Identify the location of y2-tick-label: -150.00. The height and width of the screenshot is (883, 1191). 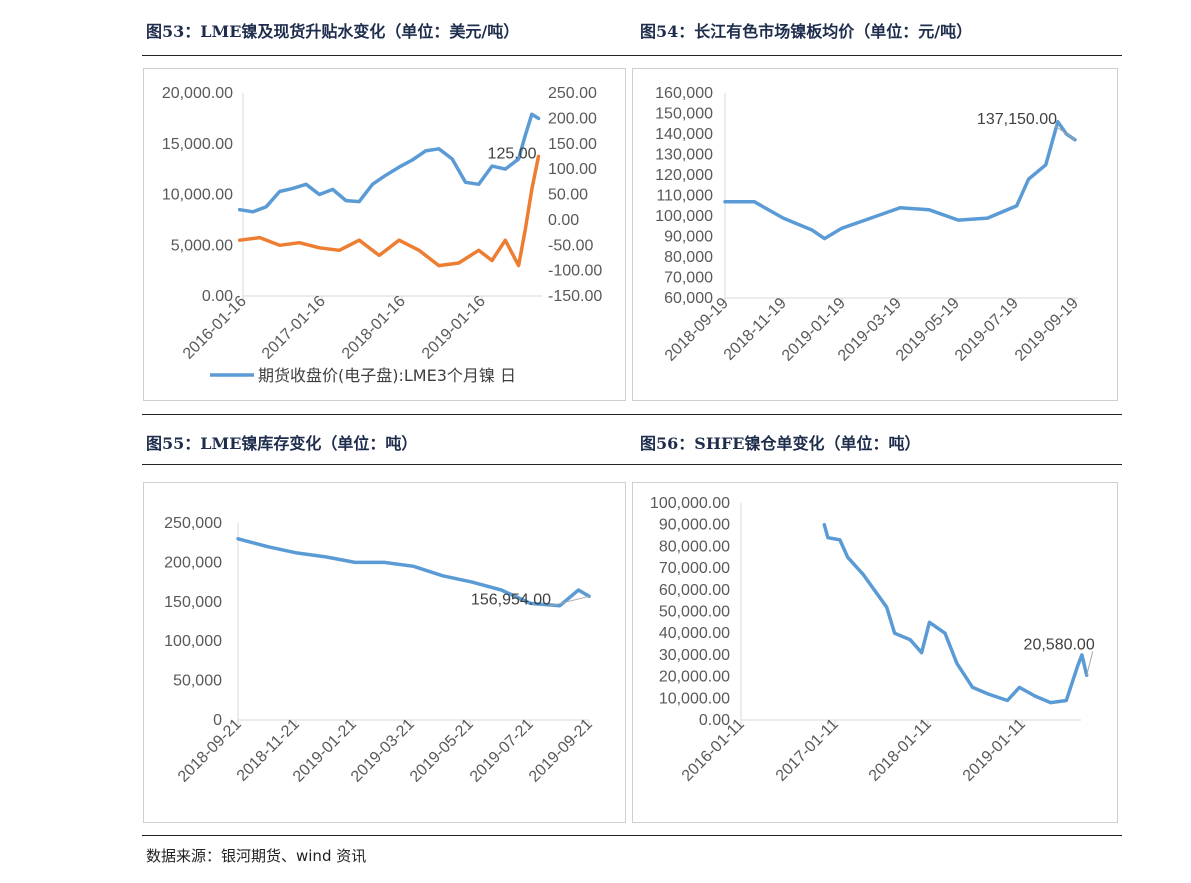
(575, 296).